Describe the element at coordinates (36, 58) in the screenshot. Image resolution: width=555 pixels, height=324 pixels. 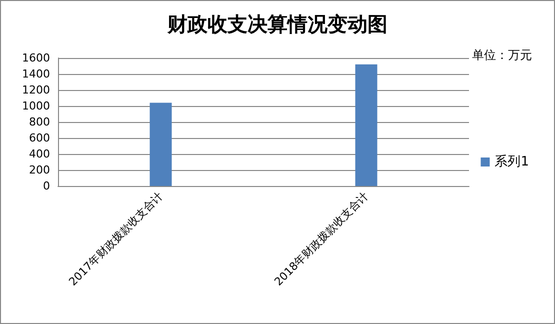
I see `y-tick-label: 1600` at that location.